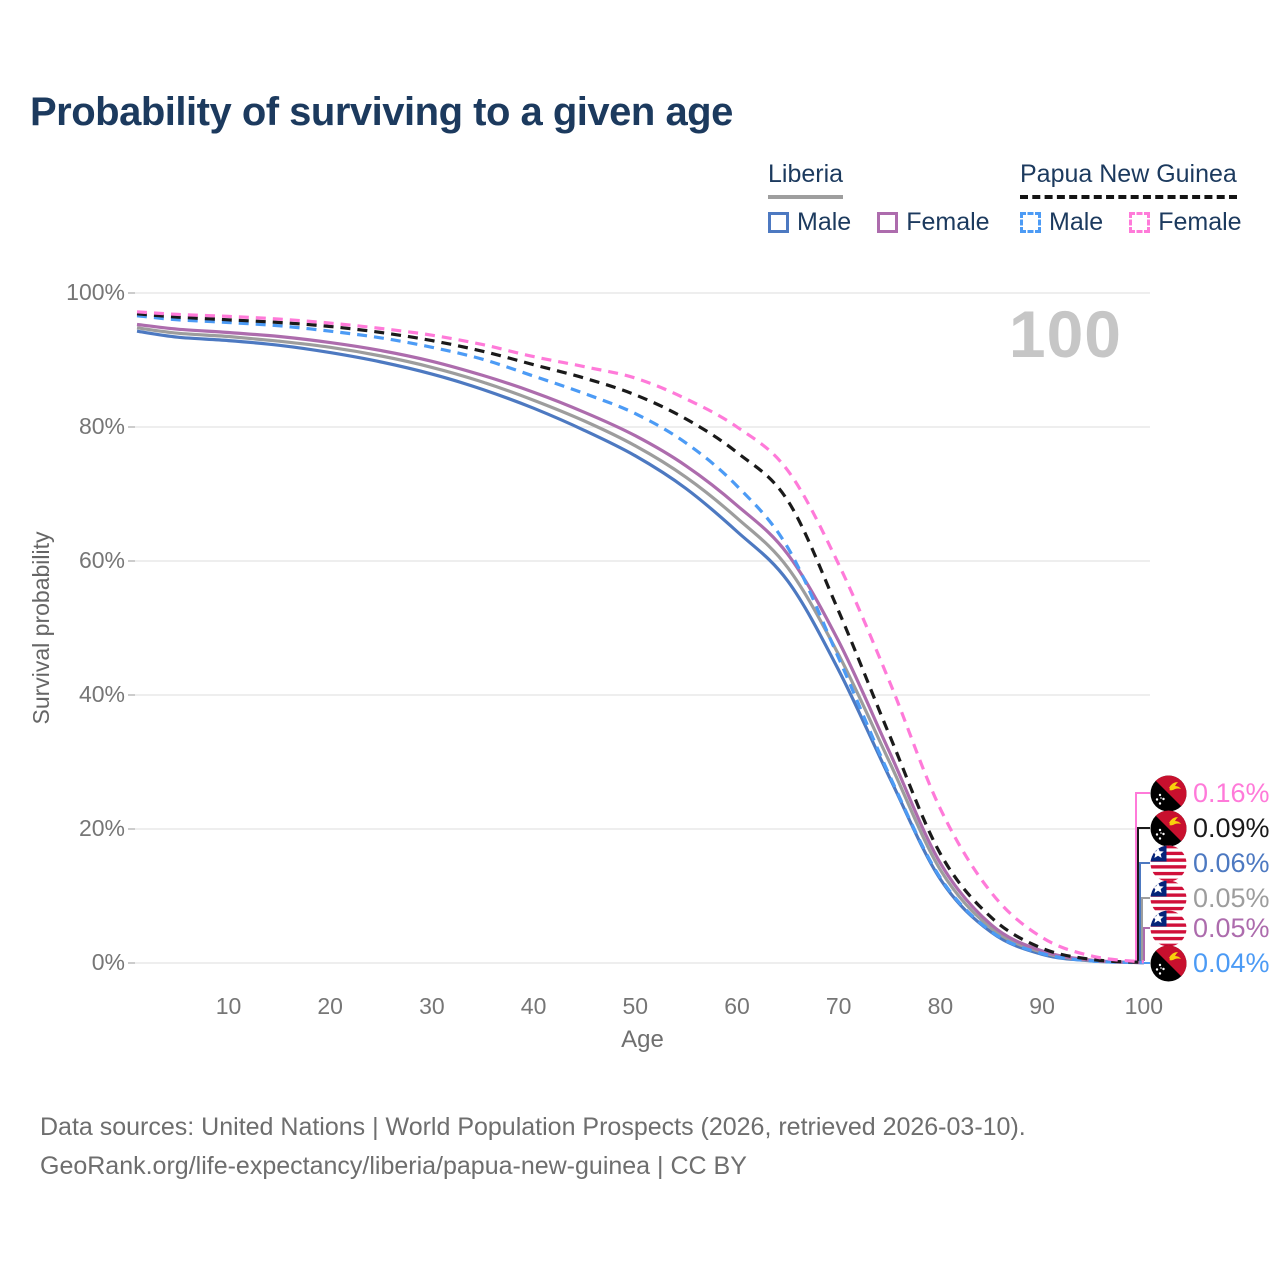  What do you see at coordinates (108, 962) in the screenshot?
I see `y-axis-tick-label: 0%` at bounding box center [108, 962].